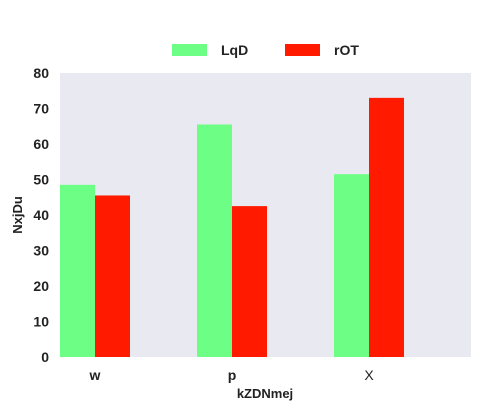 The height and width of the screenshot is (414, 483). I want to click on y-tick-label: 60, so click(41, 144).